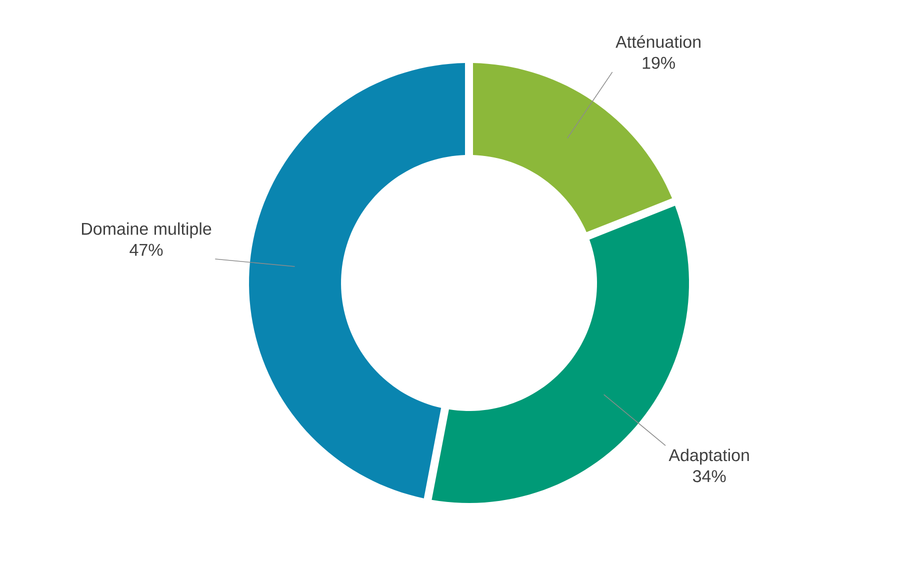 Image resolution: width=913 pixels, height=581 pixels. I want to click on data-label: 19%, so click(658, 62).